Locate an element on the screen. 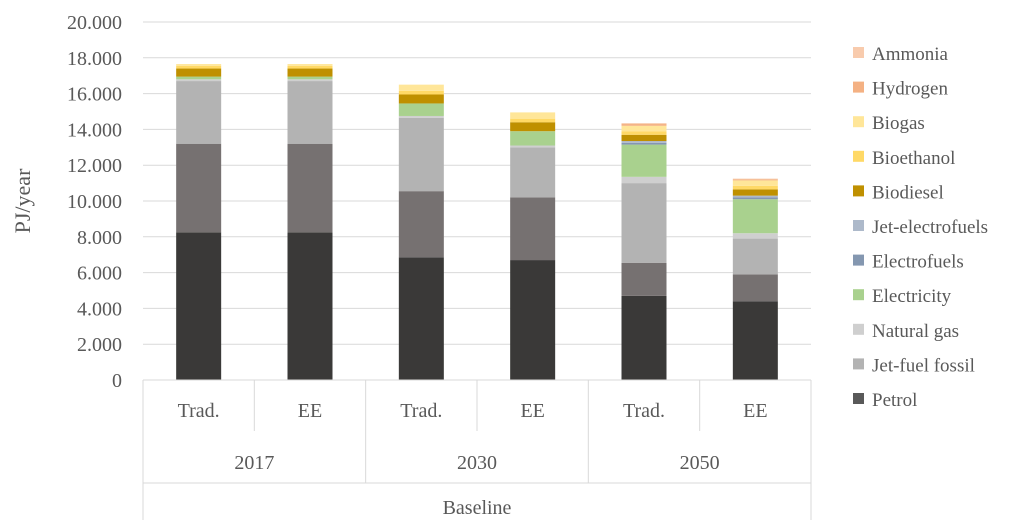 Image resolution: width=1022 pixels, height=520 pixels. legend-label: Jet-fuel fossil is located at coordinates (923, 365).